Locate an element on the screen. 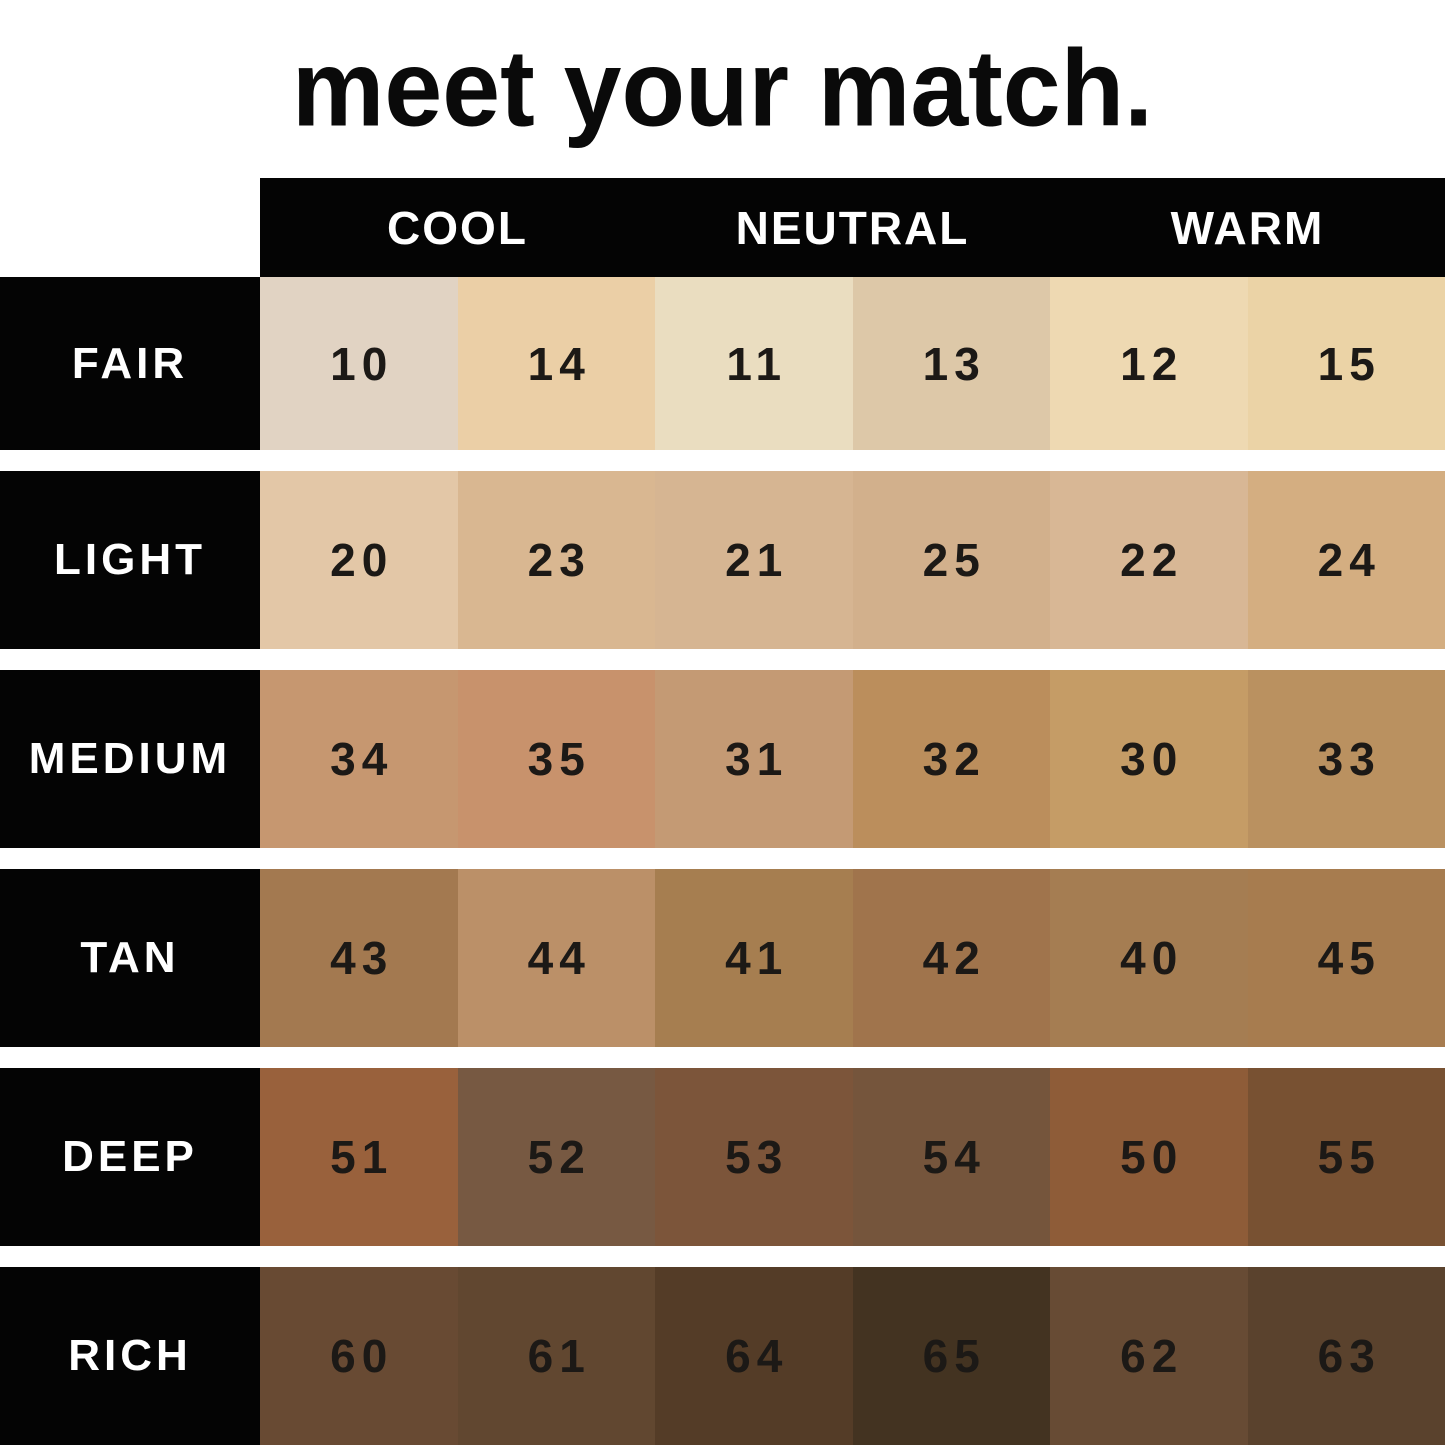 The width and height of the screenshot is (1445, 1445). shade-number: 44 is located at coordinates (559, 958).